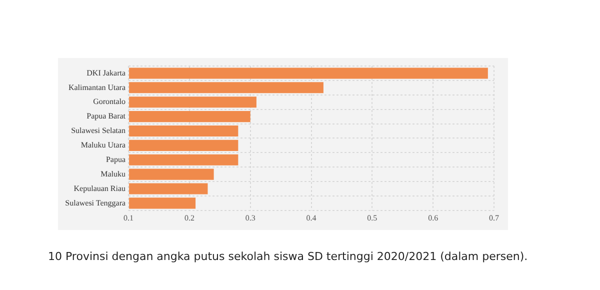 The height and width of the screenshot is (290, 600). Describe the element at coordinates (103, 145) in the screenshot. I see `y-tick-label: Maluku Utara` at that location.